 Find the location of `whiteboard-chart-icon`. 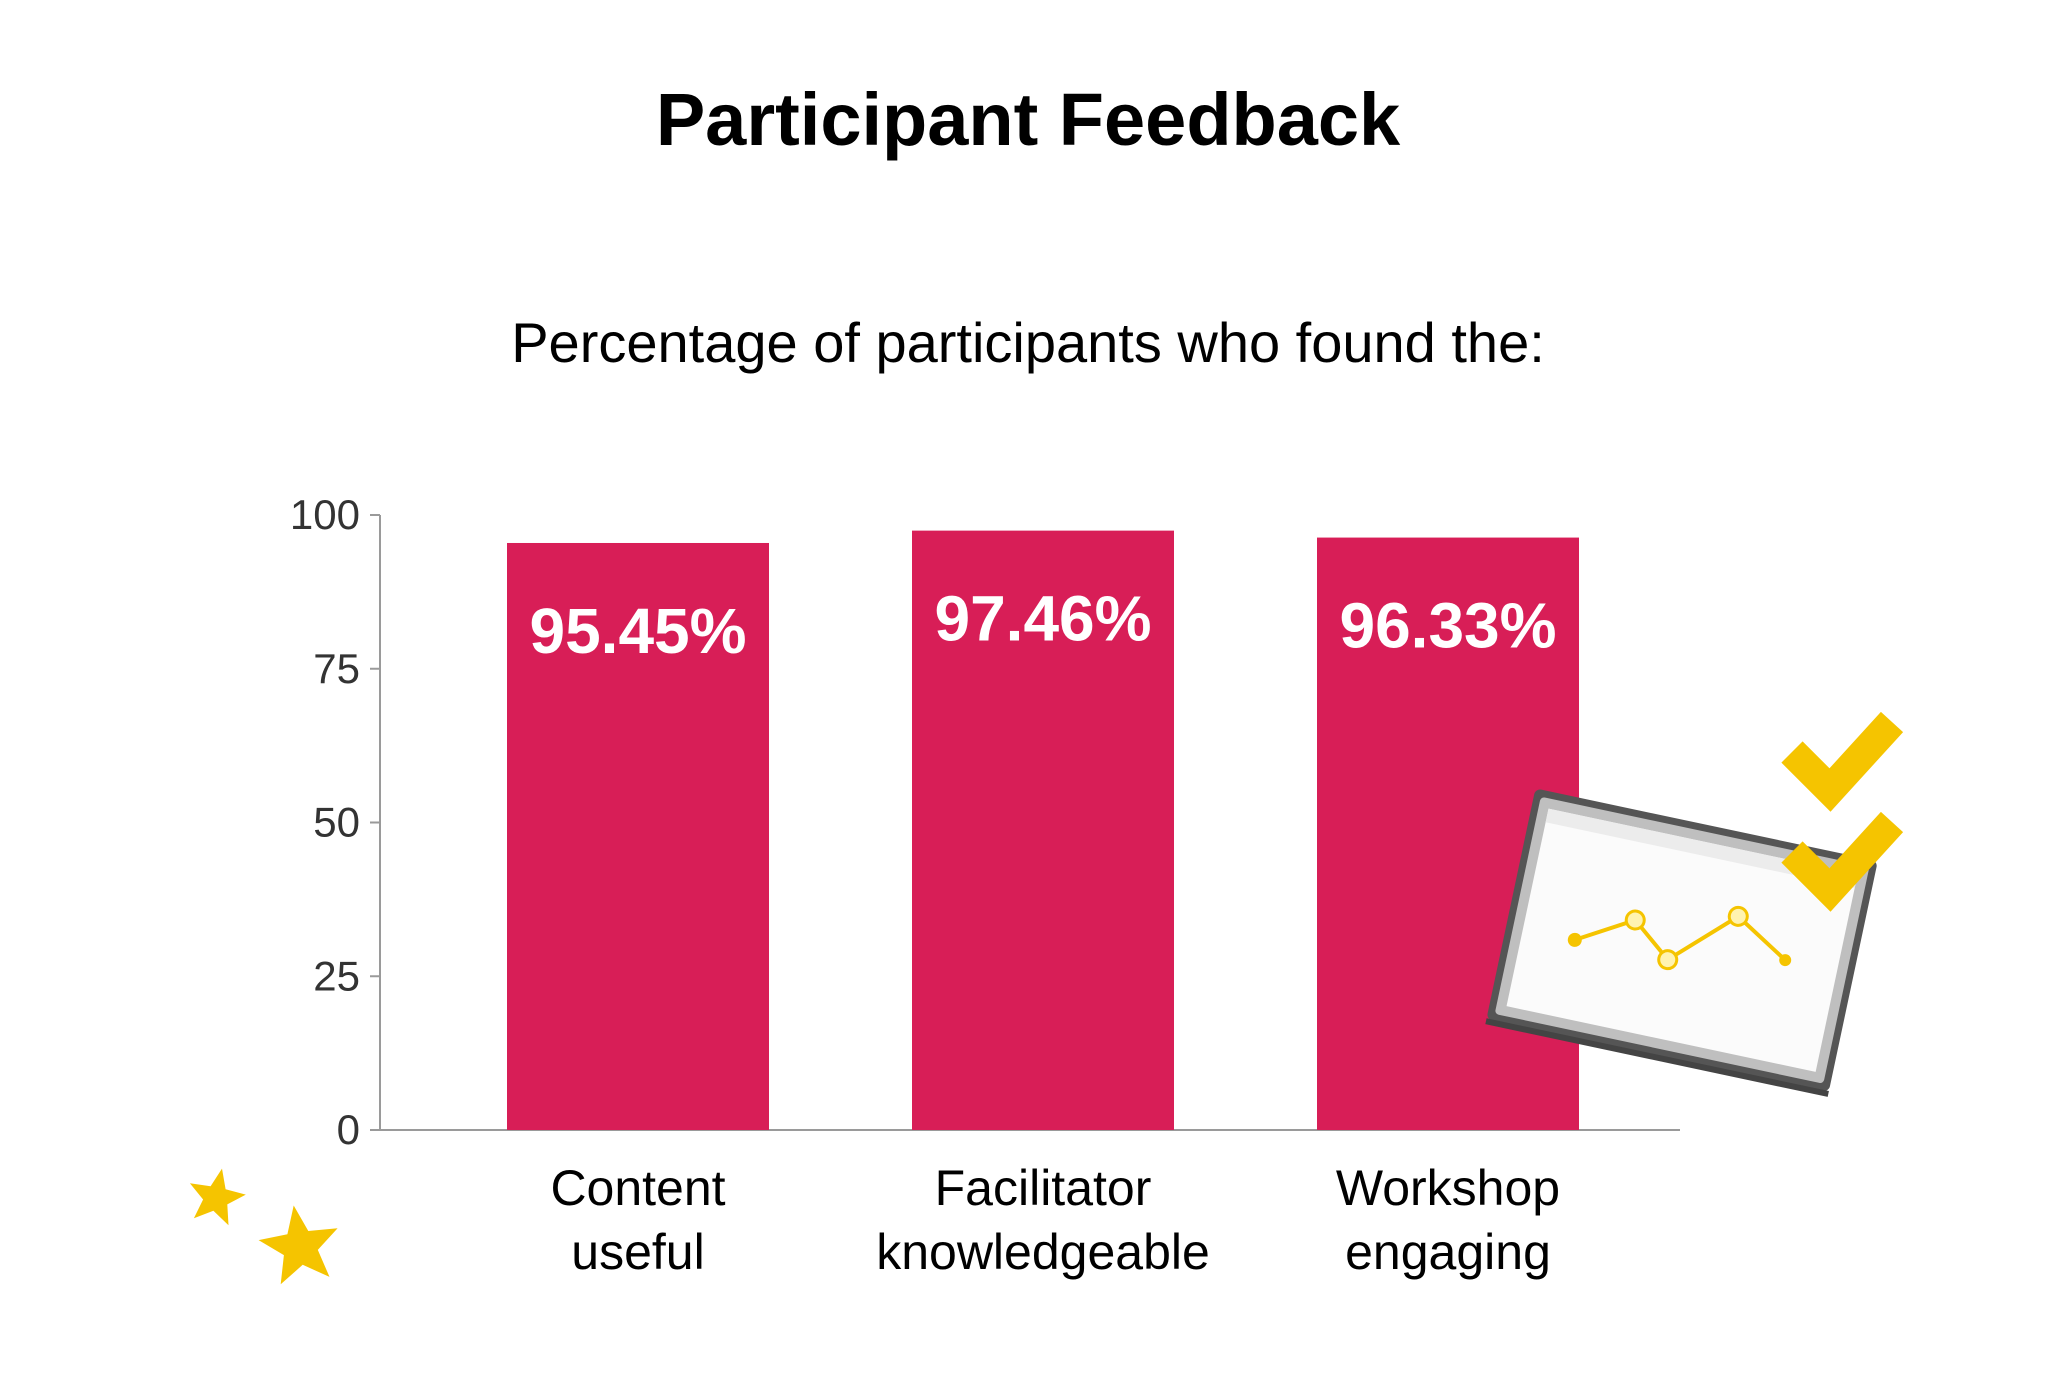

whiteboard-chart-icon is located at coordinates (1681, 943).